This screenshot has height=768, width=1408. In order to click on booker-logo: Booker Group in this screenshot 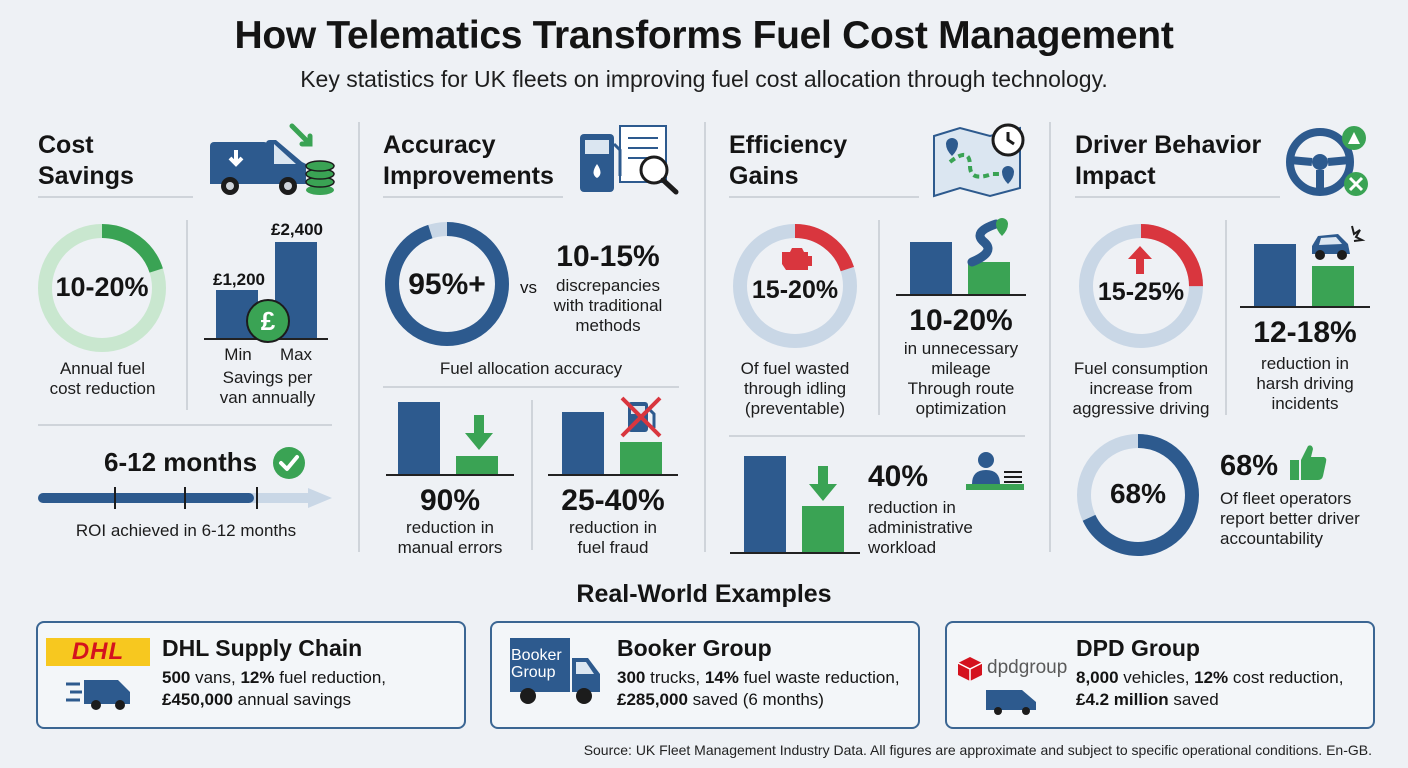, I will do `click(536, 664)`.